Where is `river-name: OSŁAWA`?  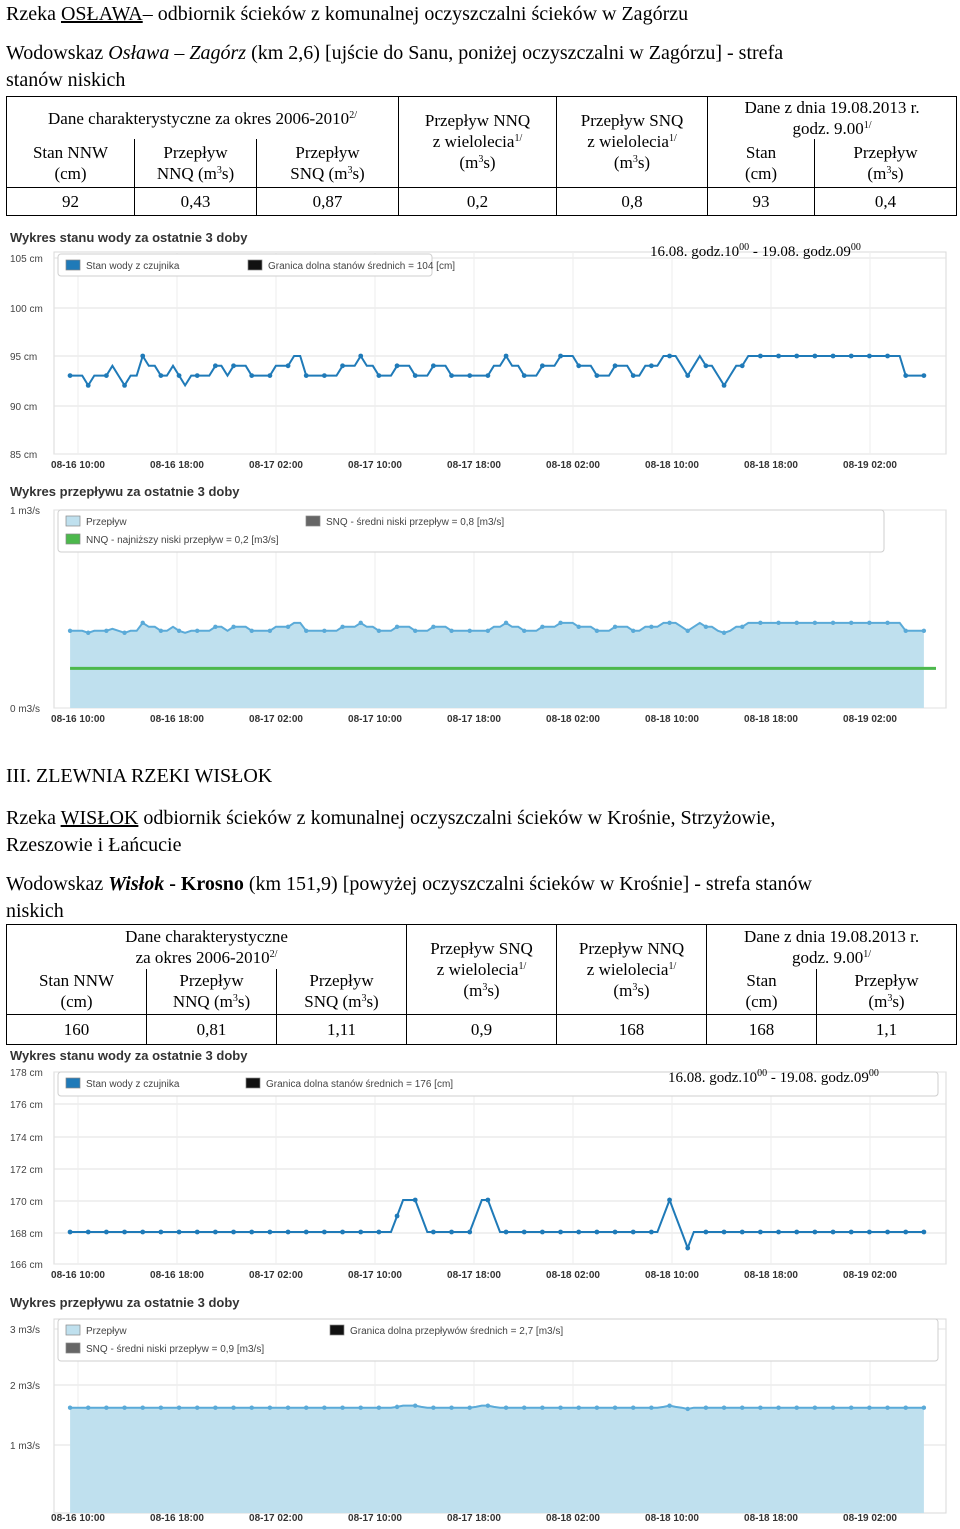
river-name: OSŁAWA is located at coordinates (101, 14).